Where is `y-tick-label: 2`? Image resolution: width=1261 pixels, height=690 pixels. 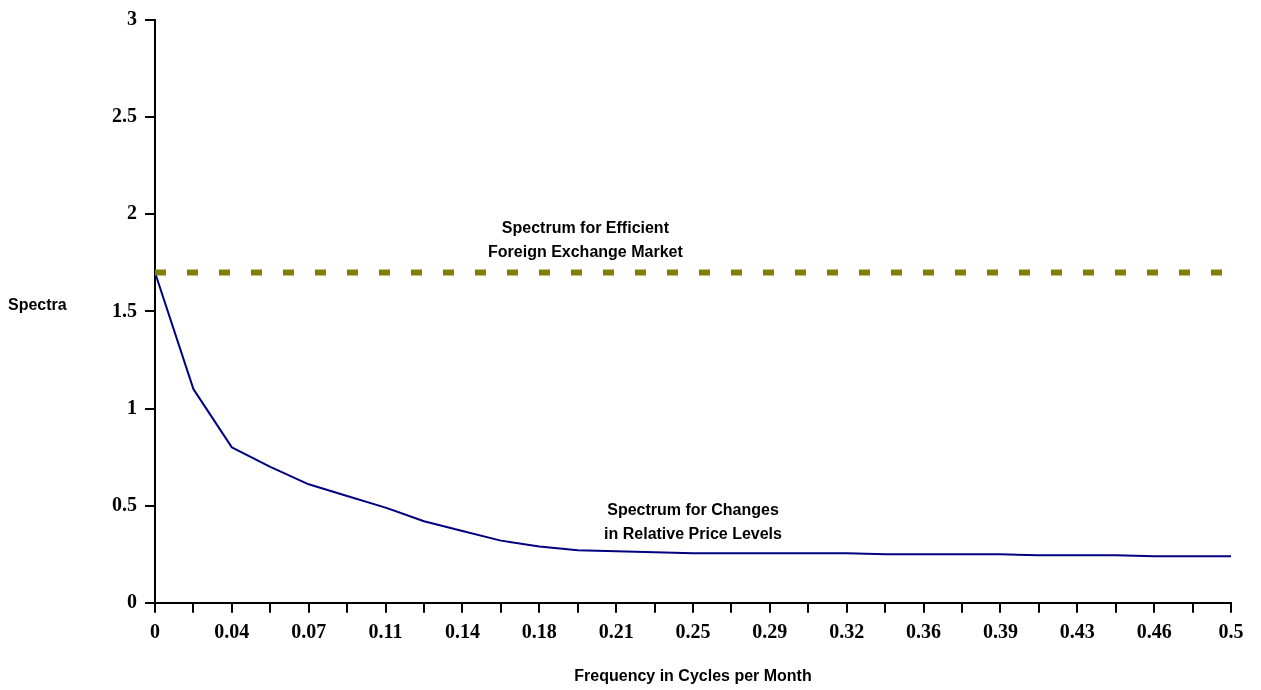 y-tick-label: 2 is located at coordinates (132, 212).